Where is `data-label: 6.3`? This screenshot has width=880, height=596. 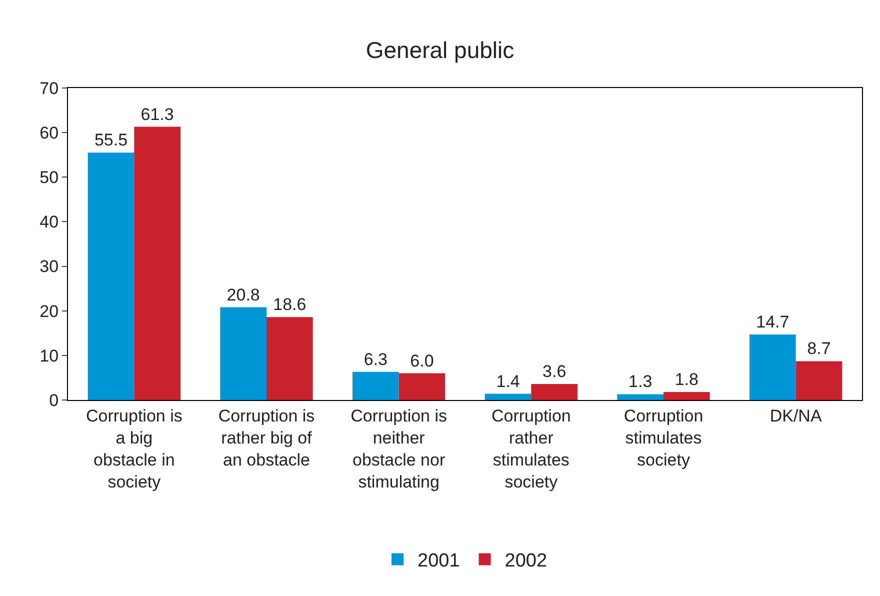
data-label: 6.3 is located at coordinates (376, 359).